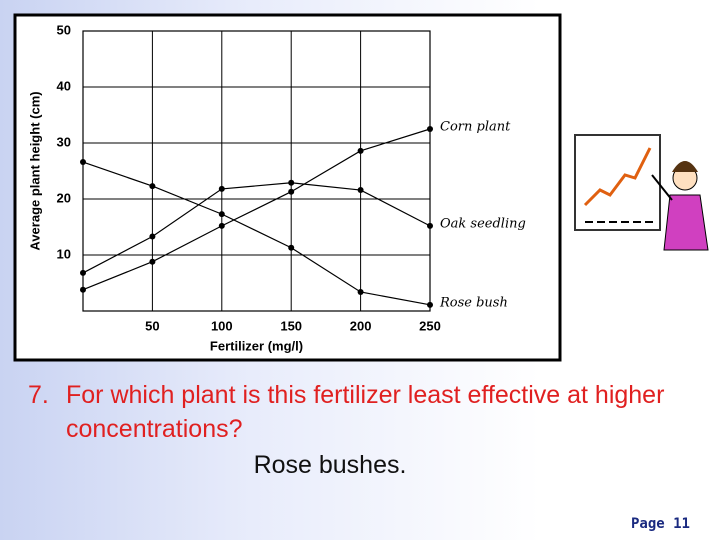 Image resolution: width=720 pixels, height=540 pixels. What do you see at coordinates (256, 345) in the screenshot?
I see `x-axis-label: Fertilizer (mg/l)` at bounding box center [256, 345].